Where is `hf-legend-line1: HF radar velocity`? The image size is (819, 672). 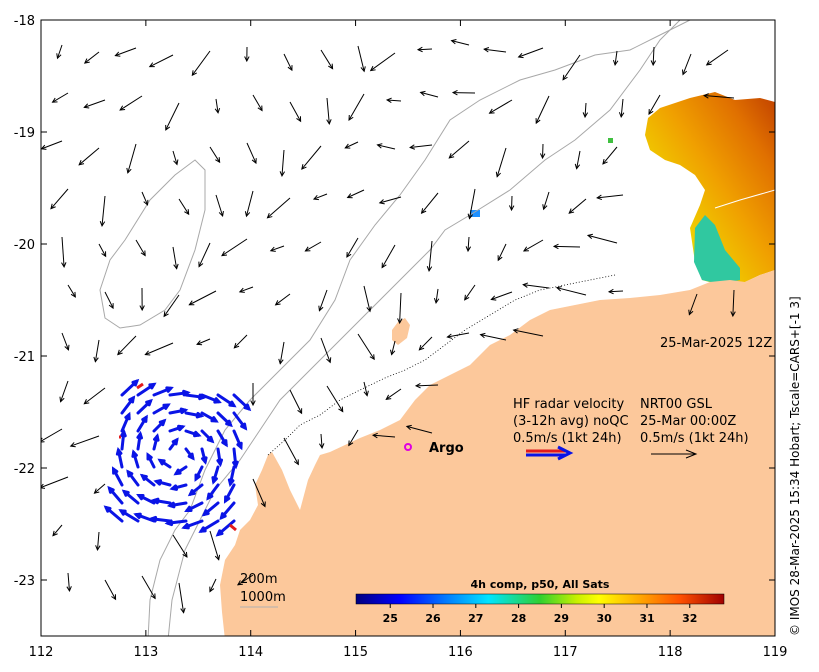 hf-legend-line1: HF radar velocity is located at coordinates (569, 404).